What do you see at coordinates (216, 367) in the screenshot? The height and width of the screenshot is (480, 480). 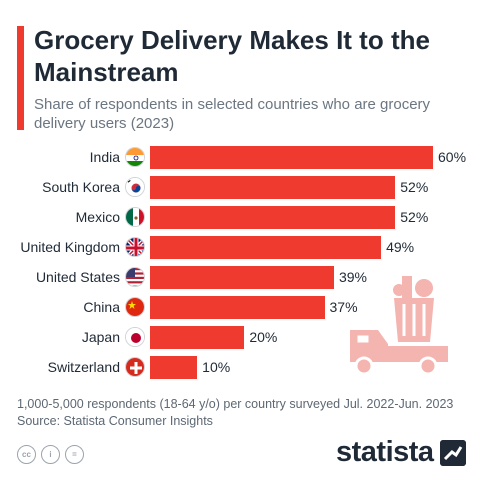 I see `data-label: 10%` at bounding box center [216, 367].